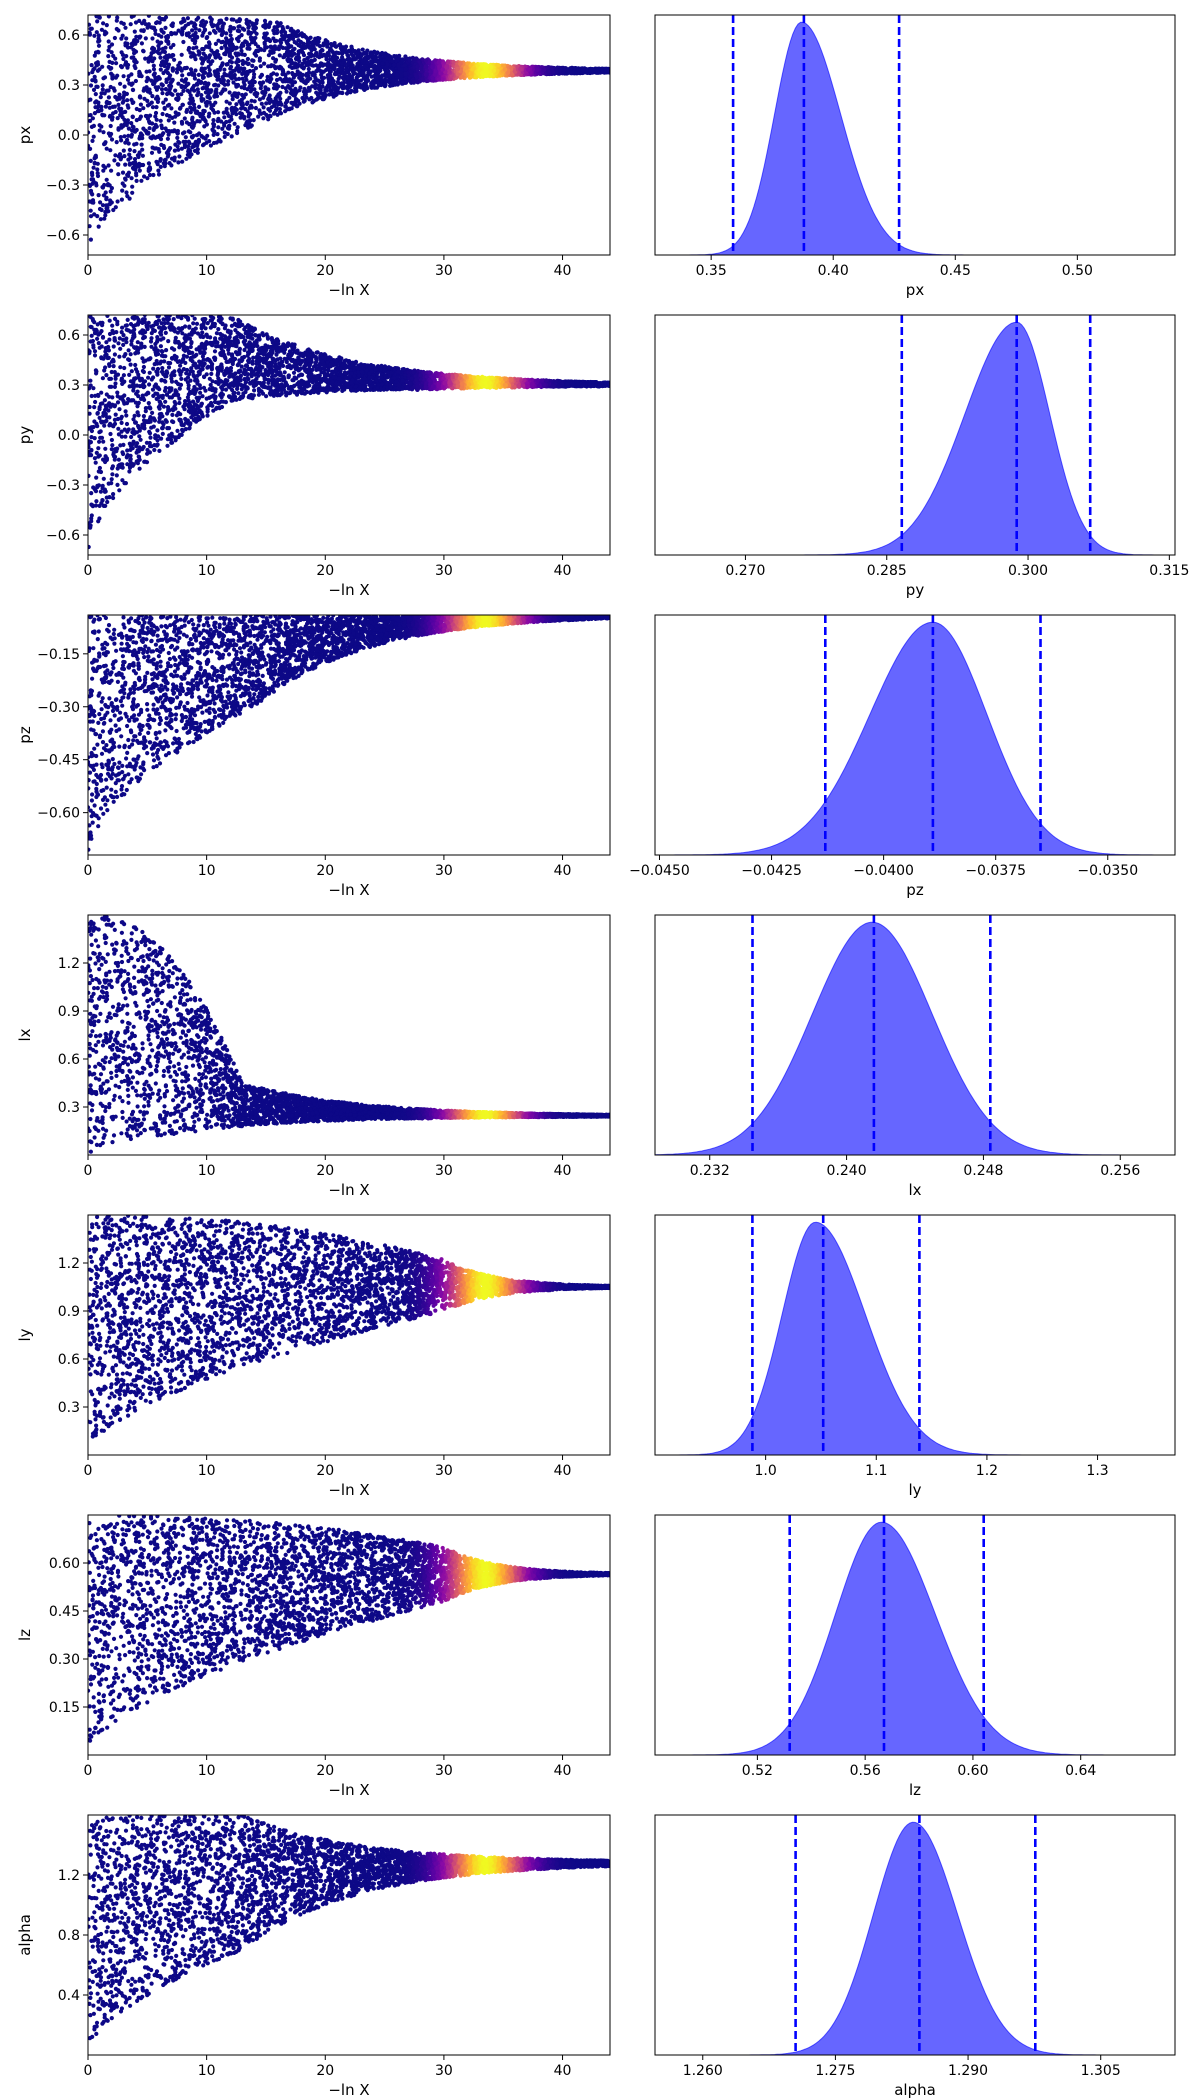 This screenshot has height=2100, width=1200. Describe the element at coordinates (207, 271) in the screenshot. I see `x-tick-label: 10` at that location.